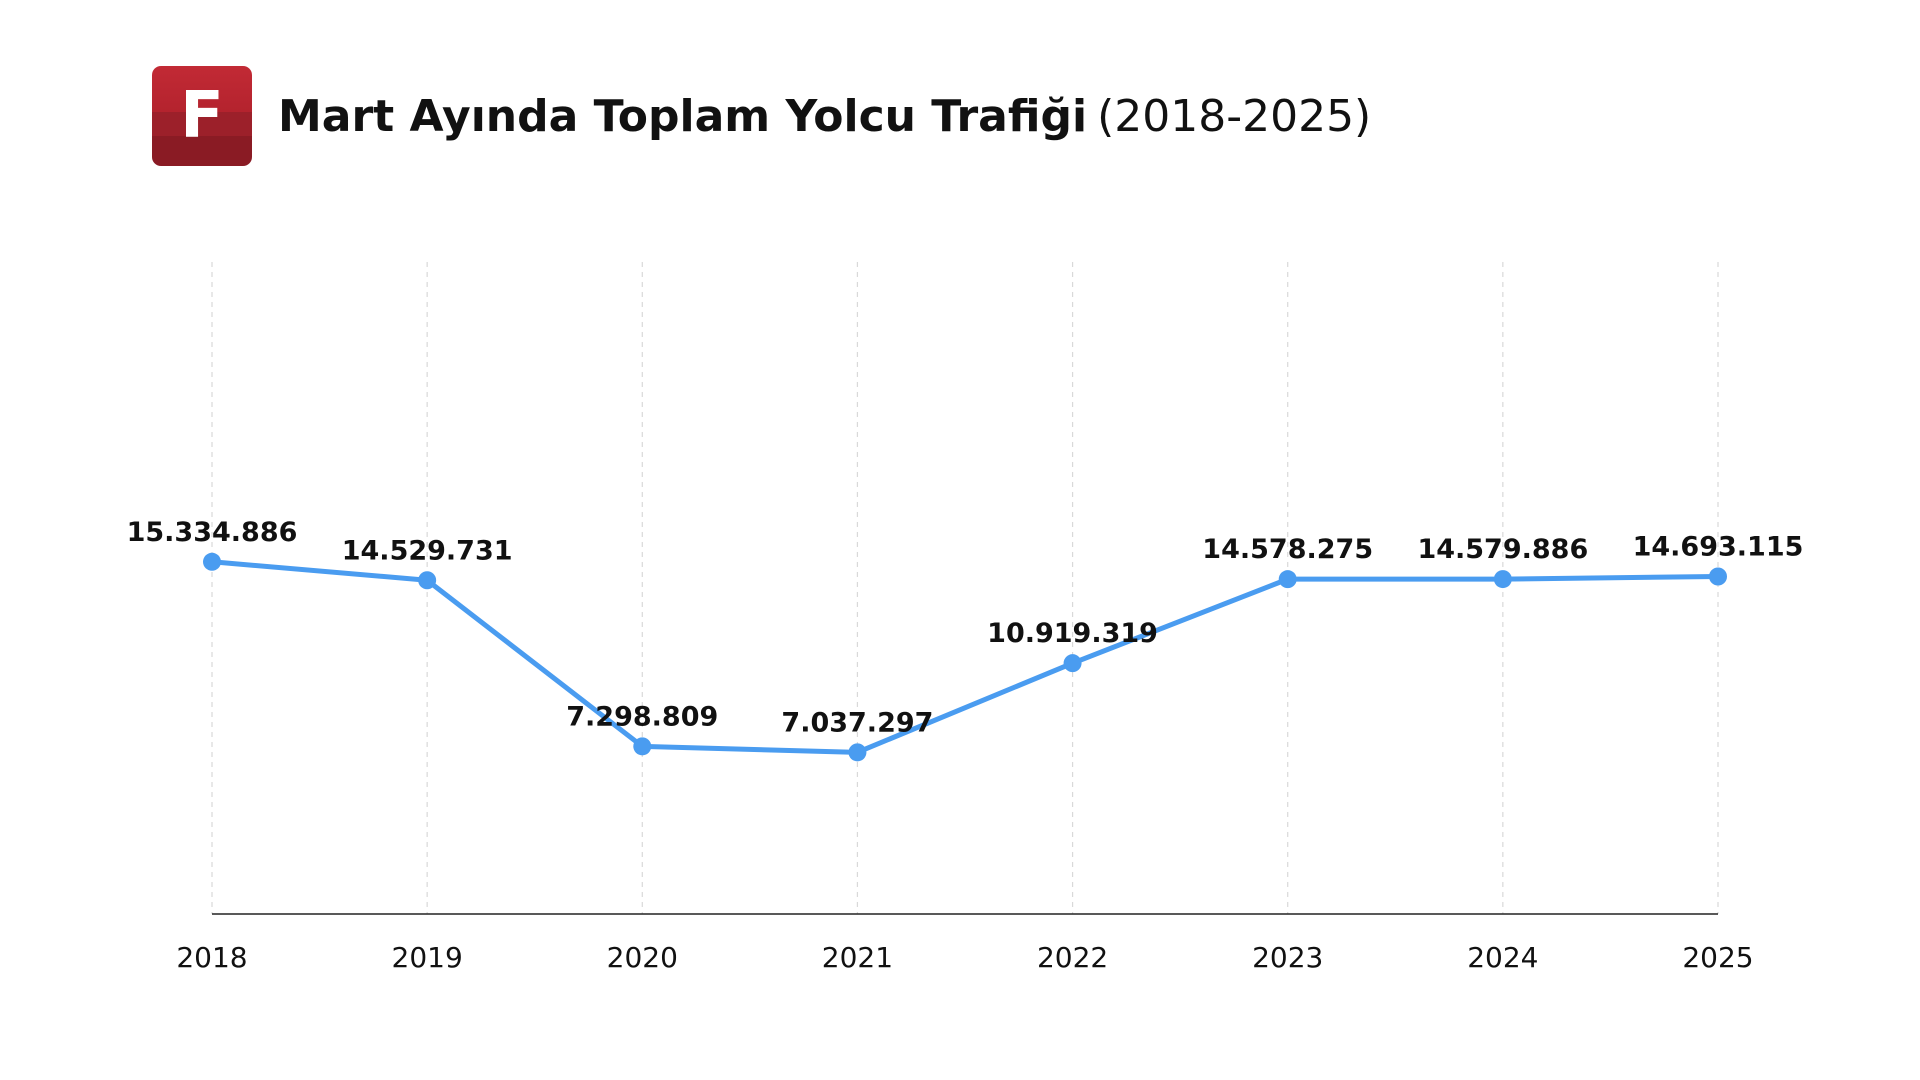 The image size is (1920, 1080). What do you see at coordinates (1234, 116) in the screenshot?
I see `chart-title-sub: (2018-2025)` at bounding box center [1234, 116].